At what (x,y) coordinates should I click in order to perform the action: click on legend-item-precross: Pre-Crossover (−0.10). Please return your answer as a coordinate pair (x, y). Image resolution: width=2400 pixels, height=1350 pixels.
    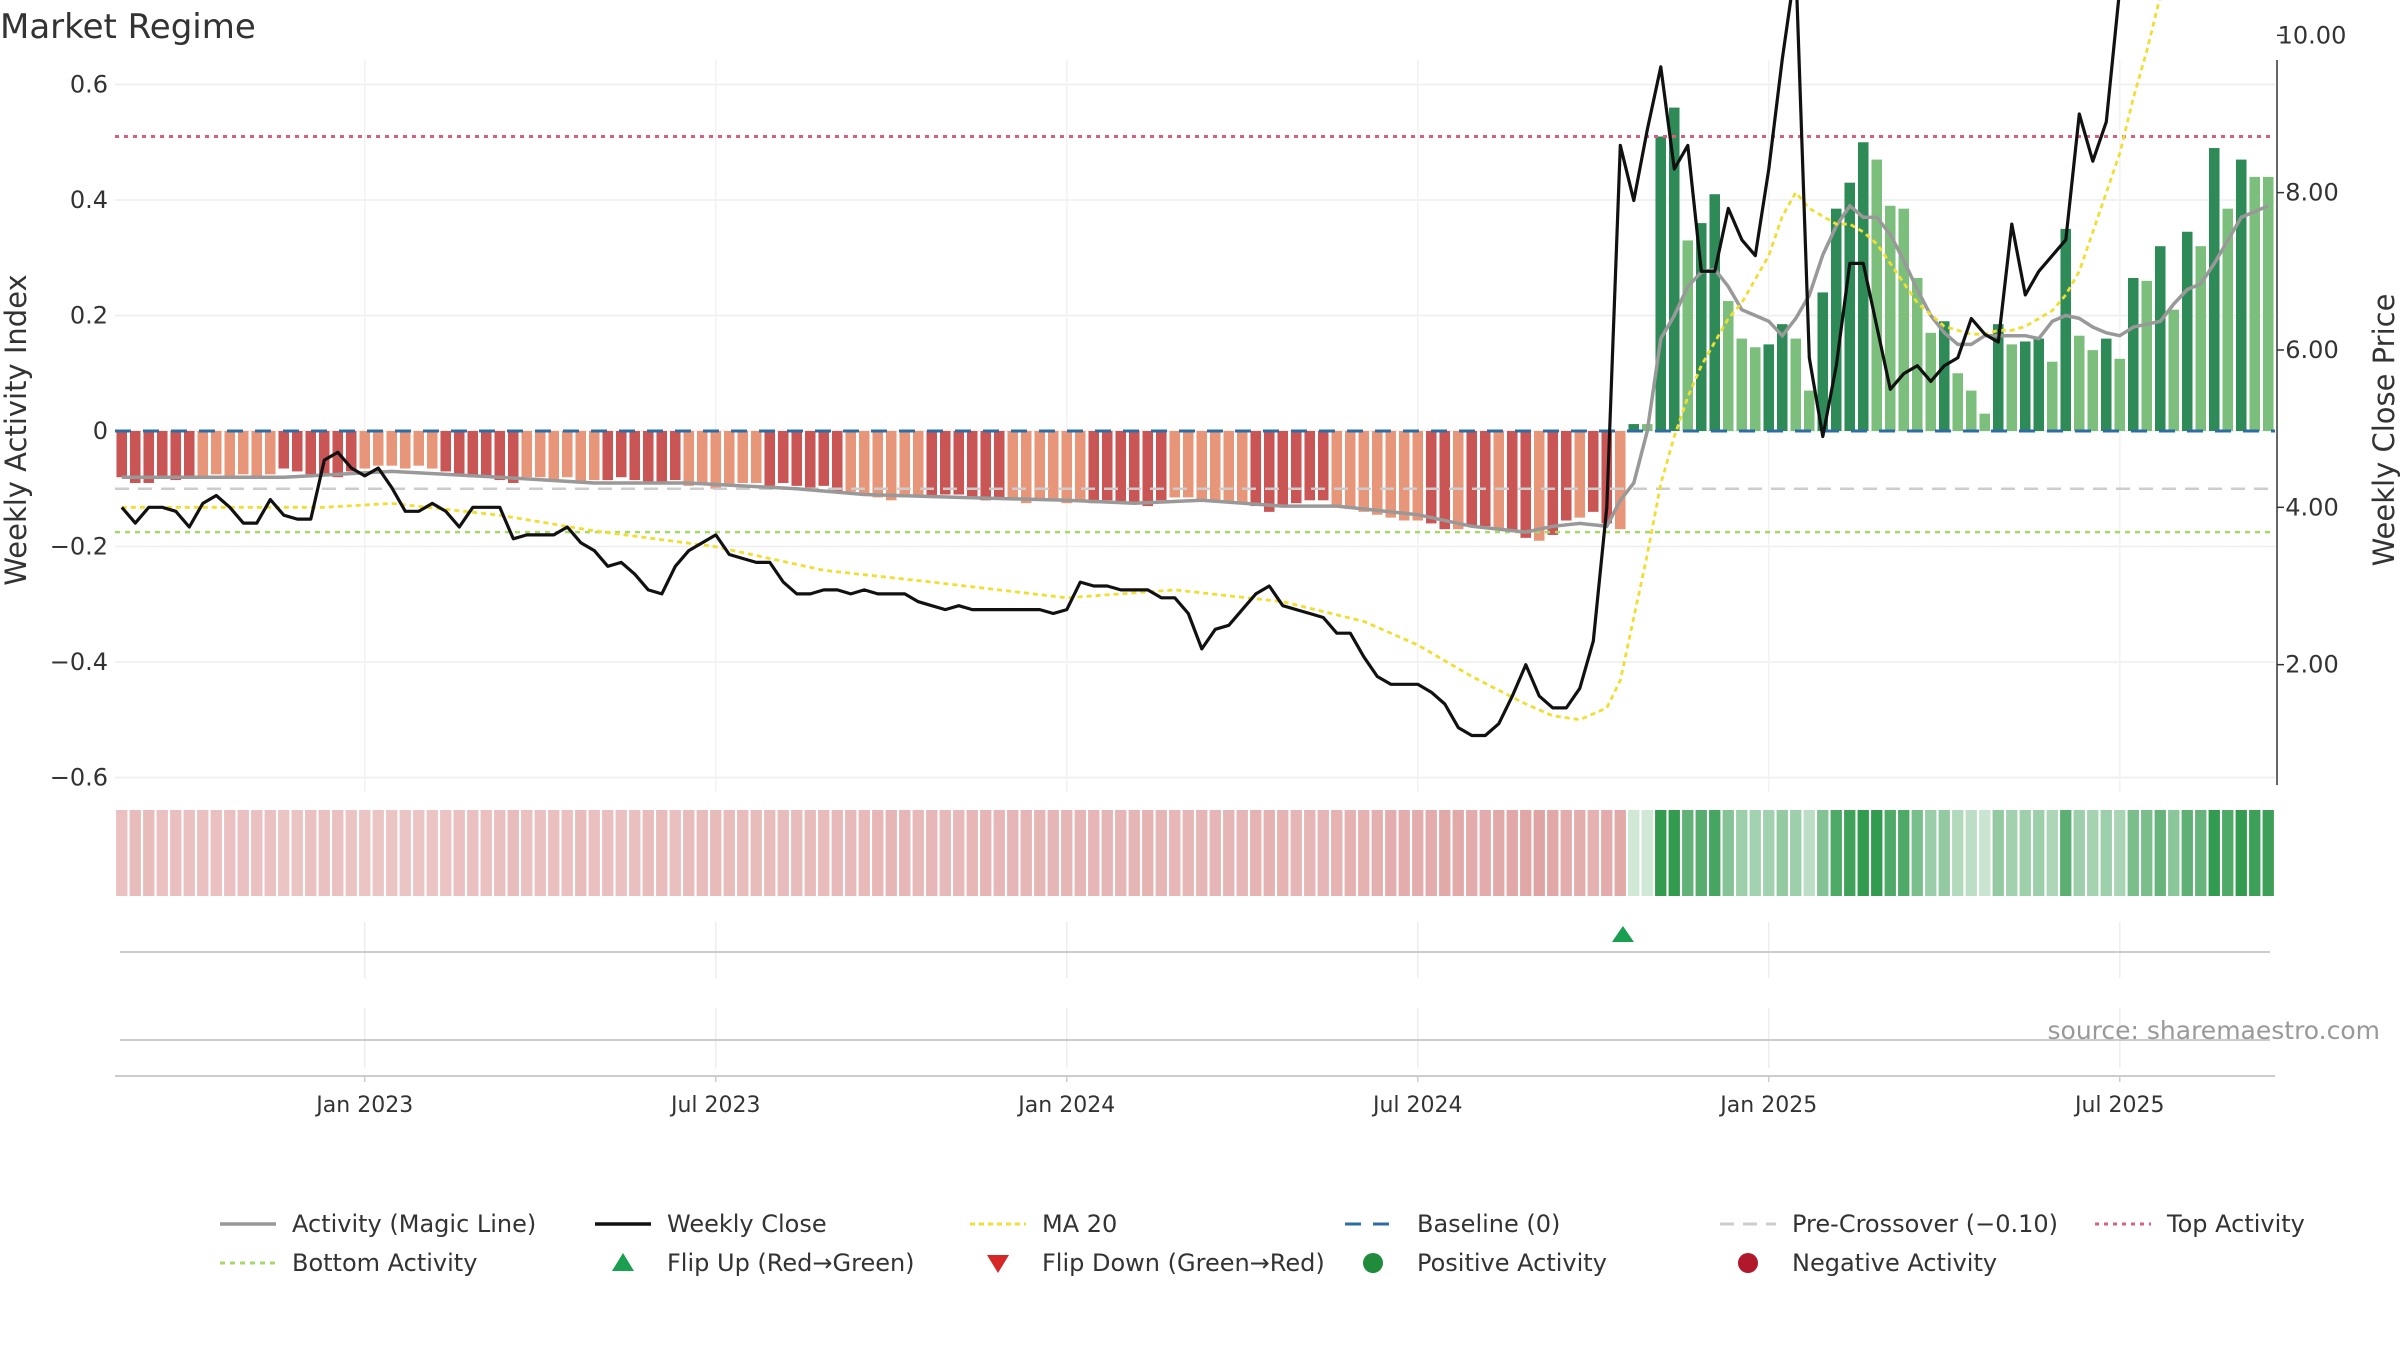
    Looking at the image, I should click on (1889, 1224).